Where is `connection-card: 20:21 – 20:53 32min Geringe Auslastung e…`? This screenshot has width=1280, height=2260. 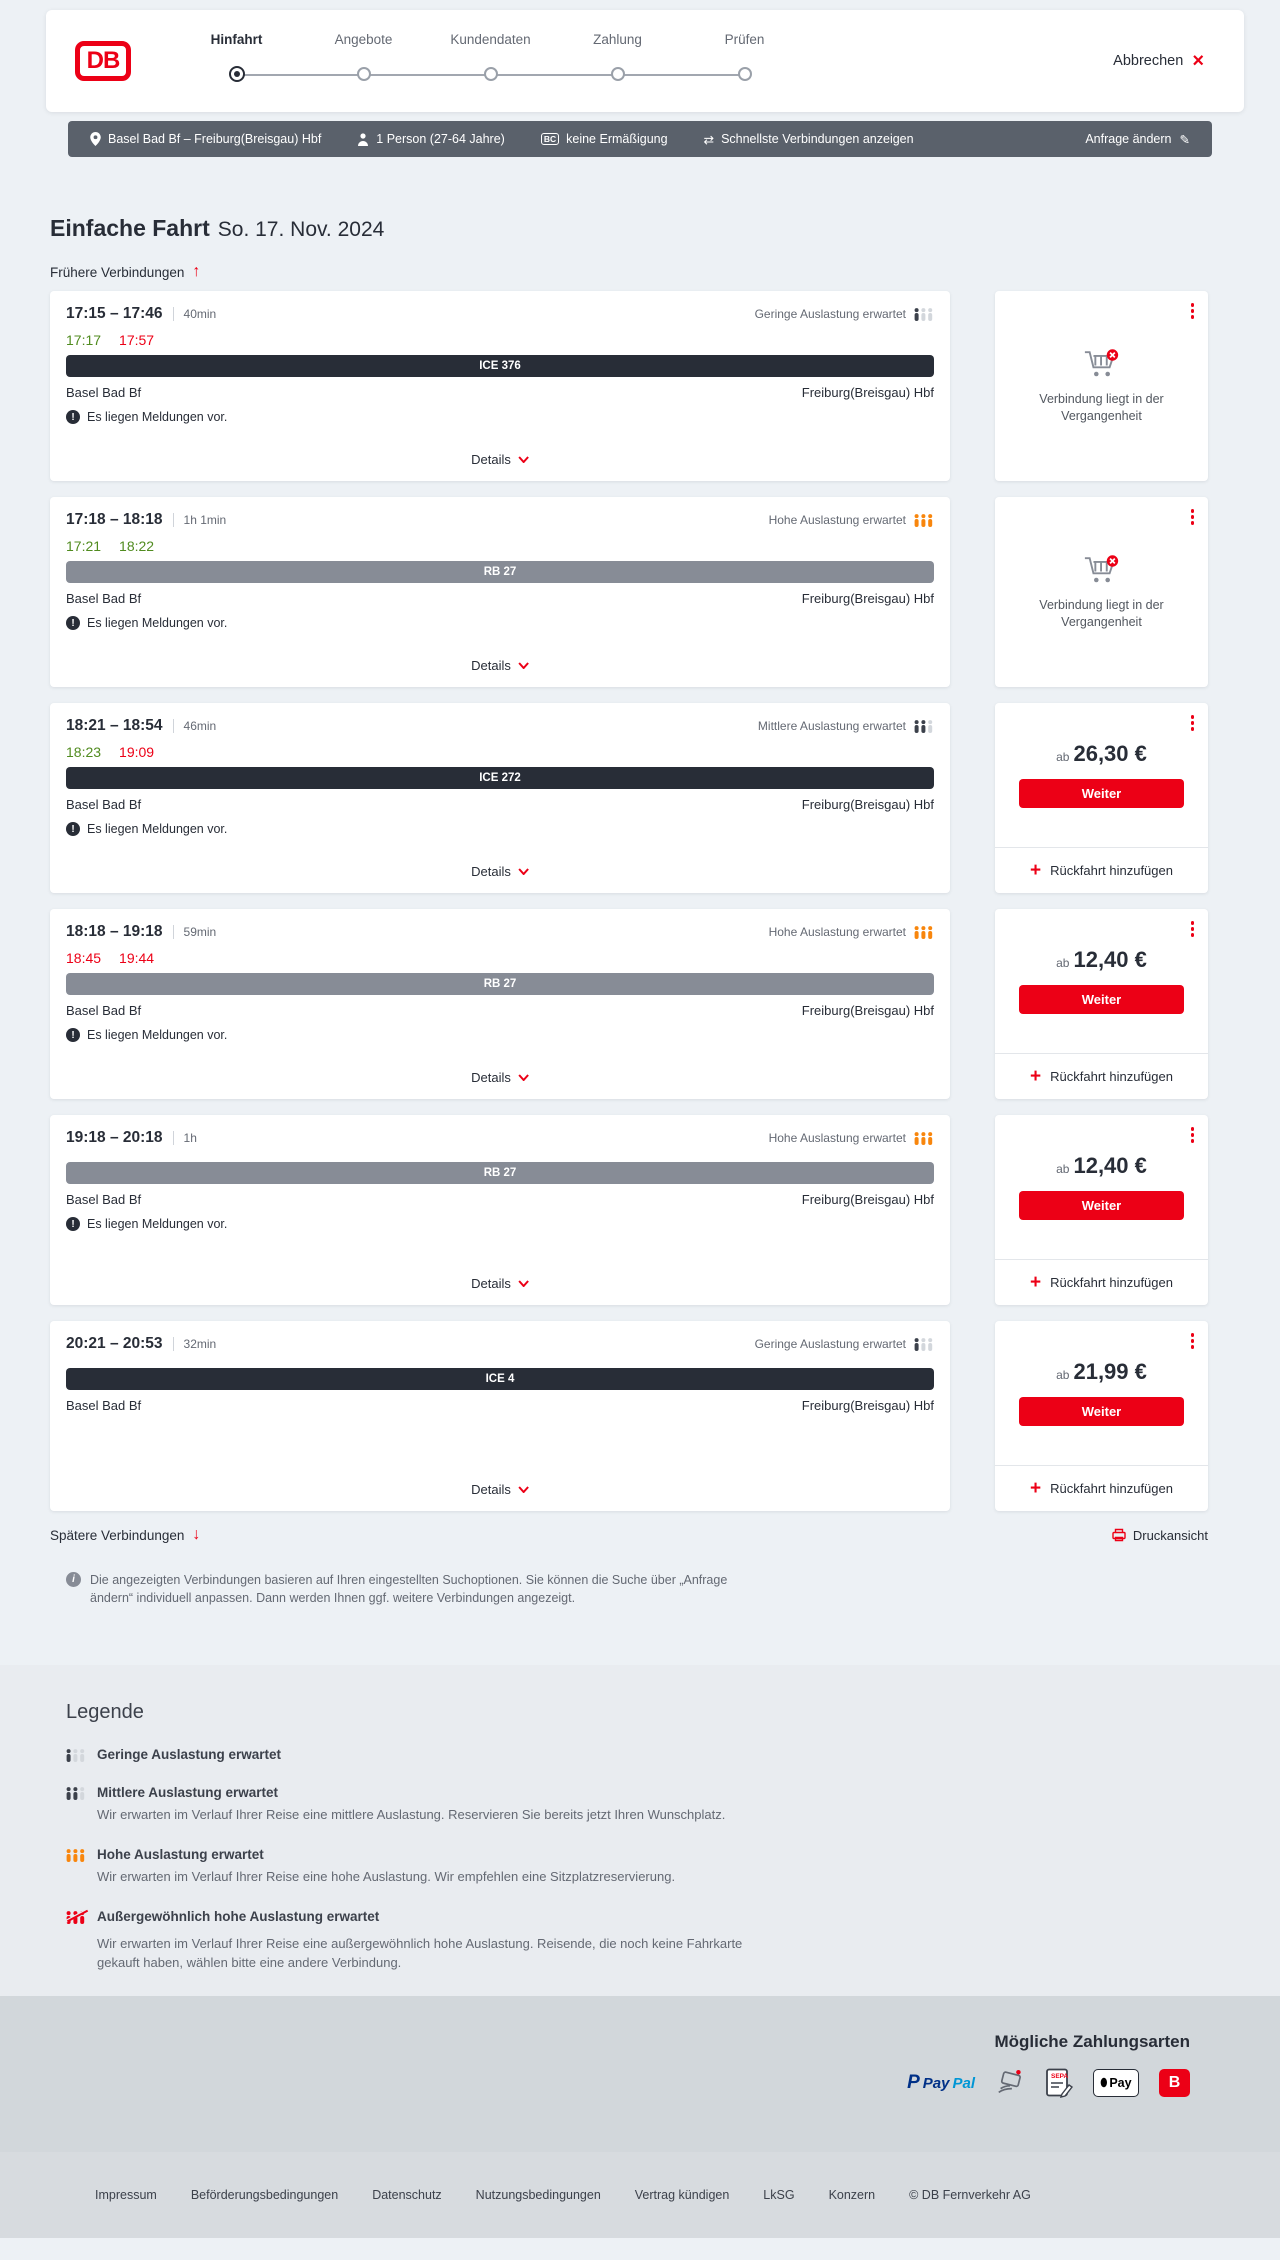
connection-card: 20:21 – 20:53 32min Geringe Auslastung e… is located at coordinates (500, 1416).